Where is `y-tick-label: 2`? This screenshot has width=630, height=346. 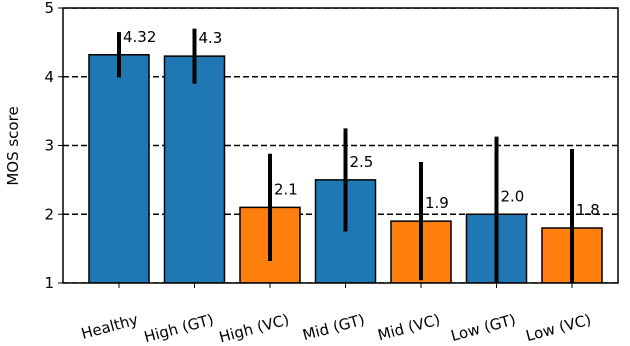 y-tick-label: 2 is located at coordinates (49, 214).